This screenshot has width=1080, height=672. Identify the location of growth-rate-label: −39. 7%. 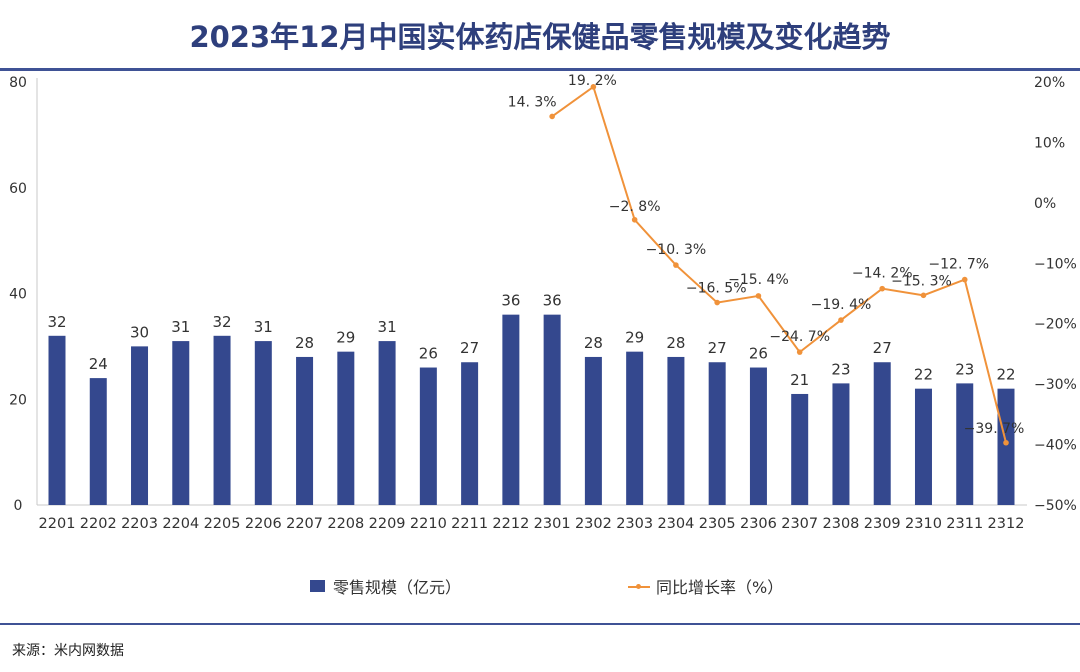
(994, 429).